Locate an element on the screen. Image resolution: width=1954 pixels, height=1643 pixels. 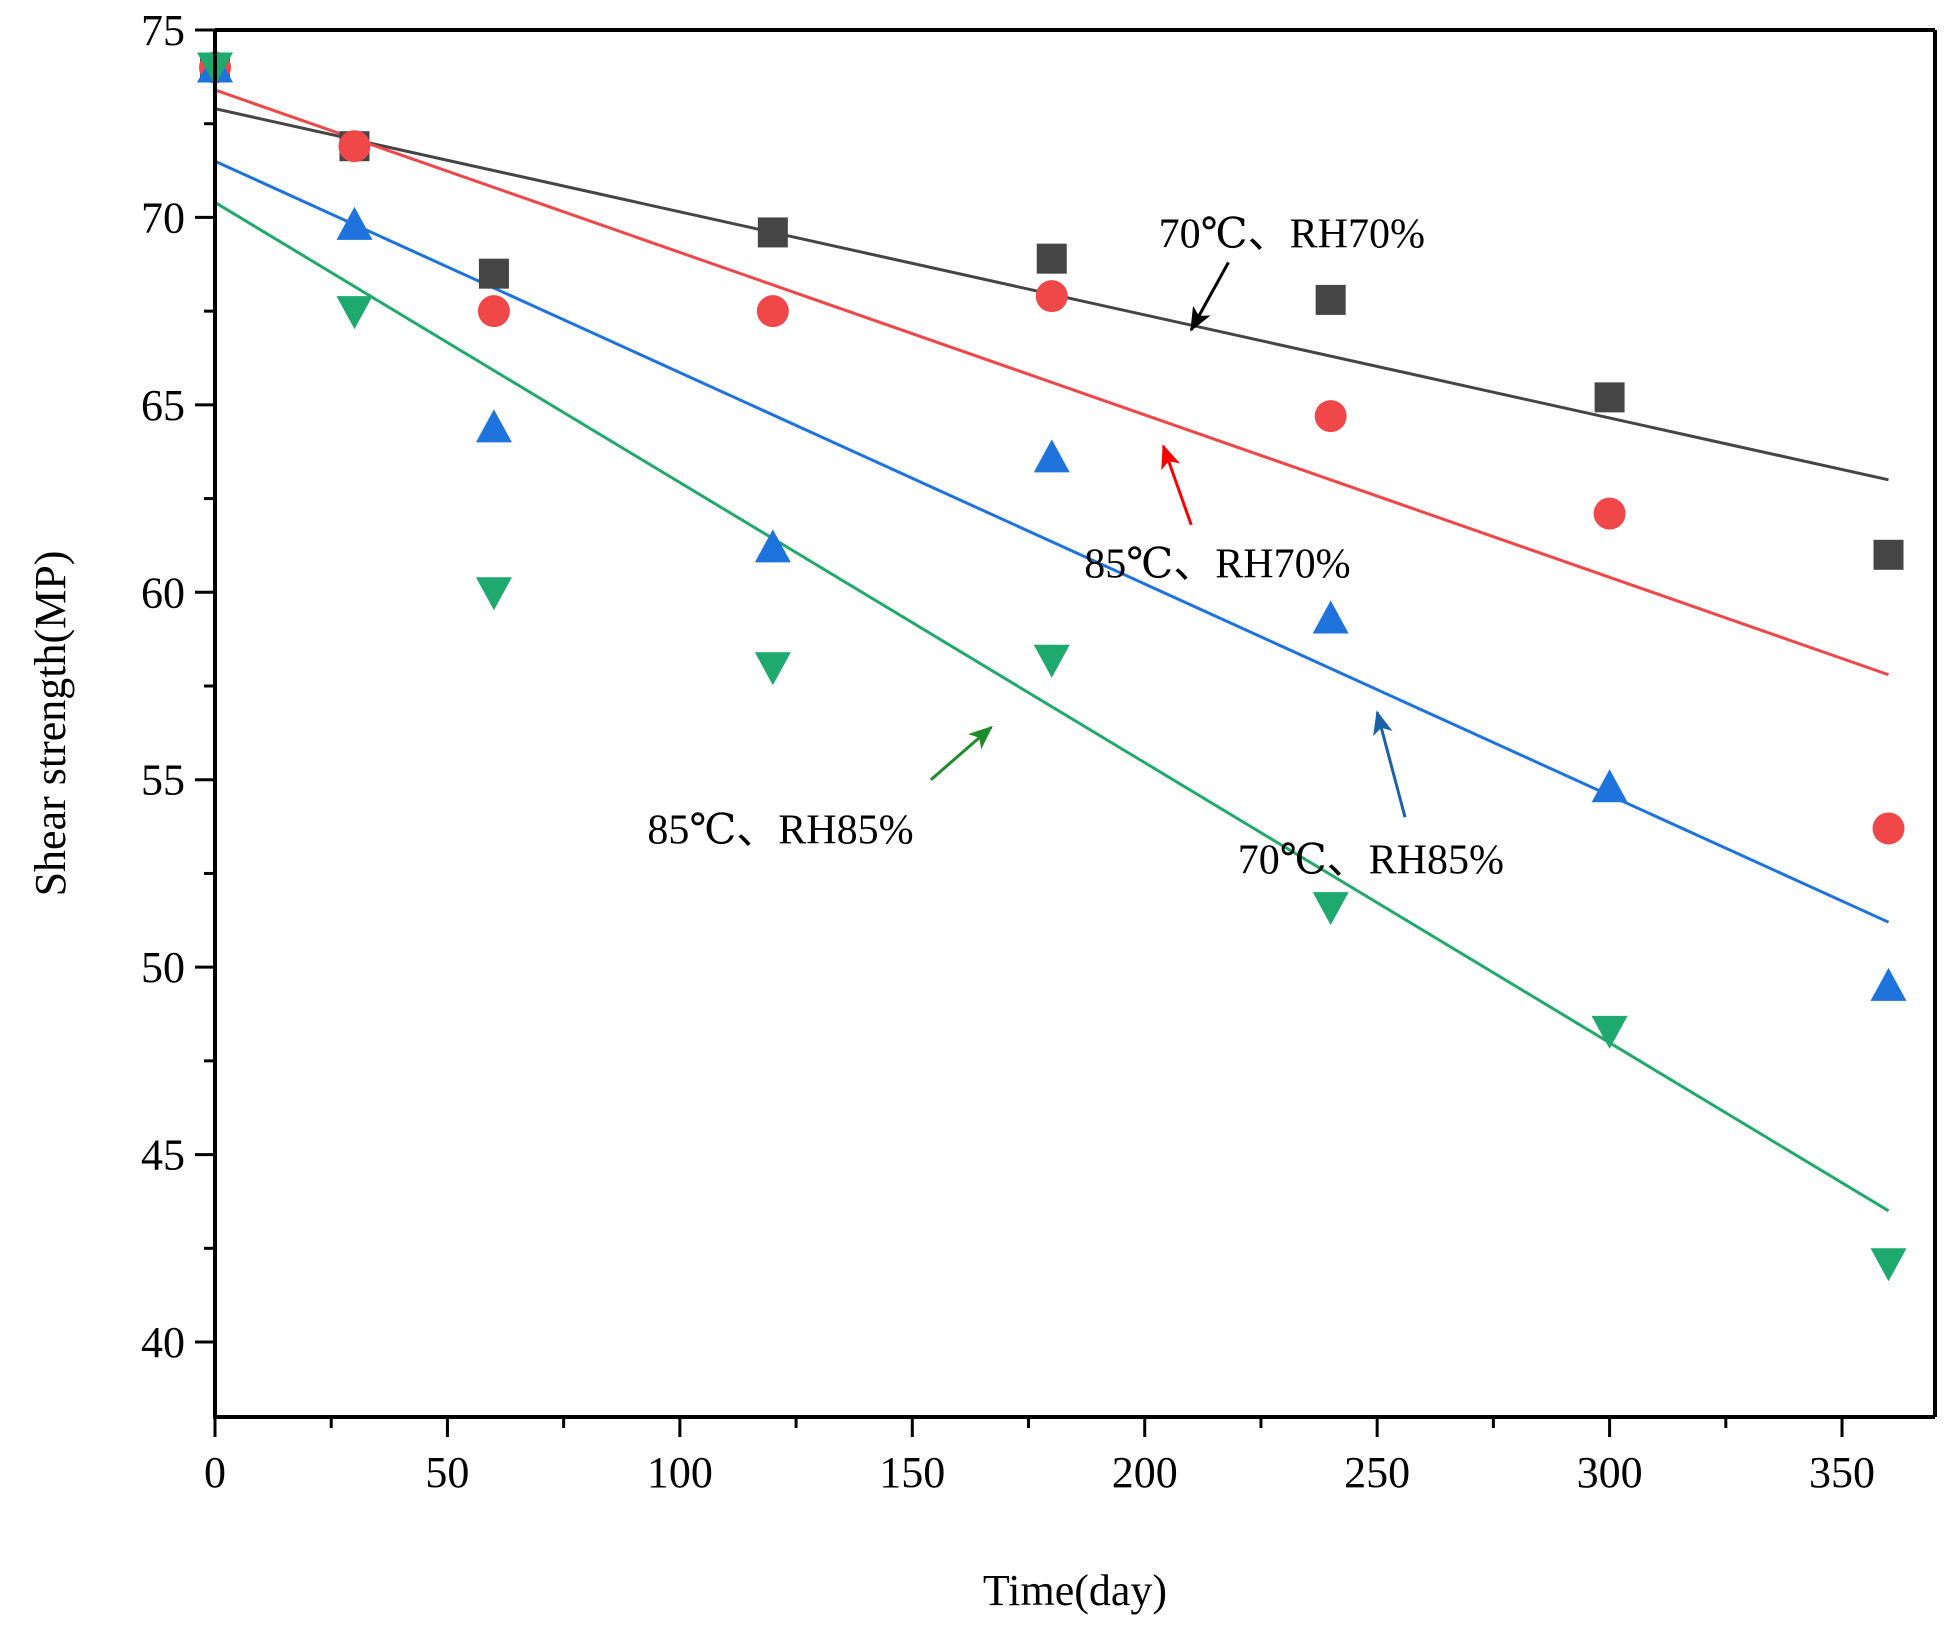
y-axis-title: Shear strength(MP) is located at coordinates (50, 724).